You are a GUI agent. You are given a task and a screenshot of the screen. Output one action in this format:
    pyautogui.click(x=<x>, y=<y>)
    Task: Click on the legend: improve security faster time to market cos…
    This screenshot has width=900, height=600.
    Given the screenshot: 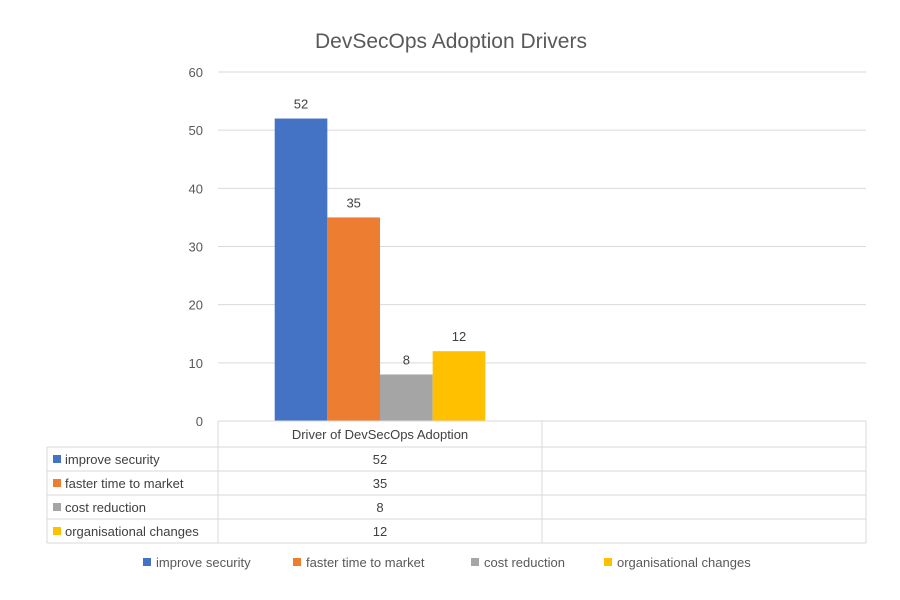 What is the action you would take?
    pyautogui.click(x=447, y=562)
    